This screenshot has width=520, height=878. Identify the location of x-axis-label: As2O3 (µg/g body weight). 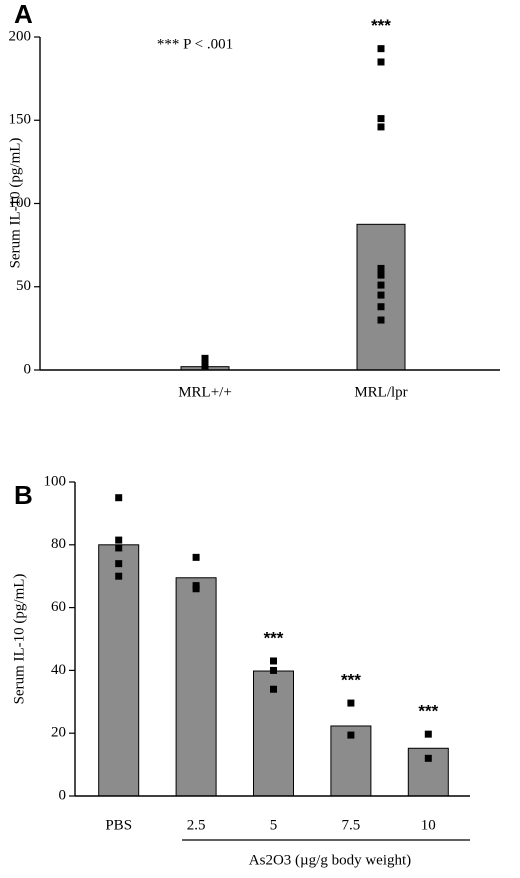
(330, 860).